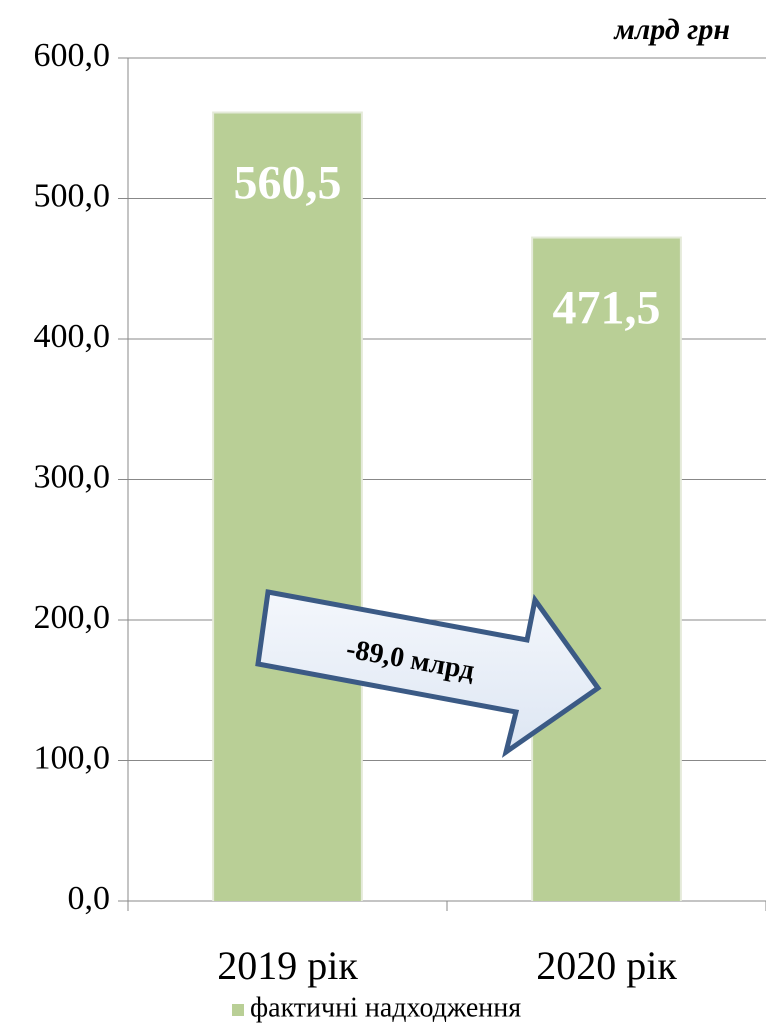 This screenshot has height=1024, width=766. I want to click on arrow, so click(428, 673).